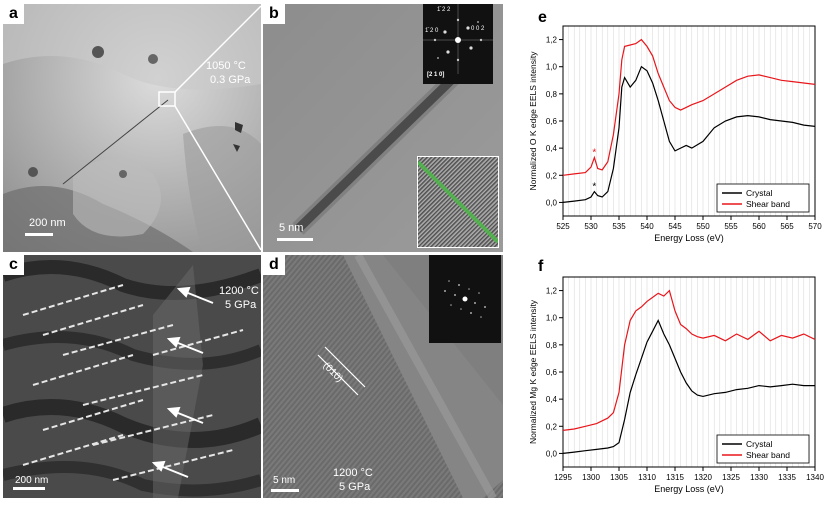 The height and width of the screenshot is (505, 831). I want to click on charte-ytick-label: 0,0, so click(552, 202).